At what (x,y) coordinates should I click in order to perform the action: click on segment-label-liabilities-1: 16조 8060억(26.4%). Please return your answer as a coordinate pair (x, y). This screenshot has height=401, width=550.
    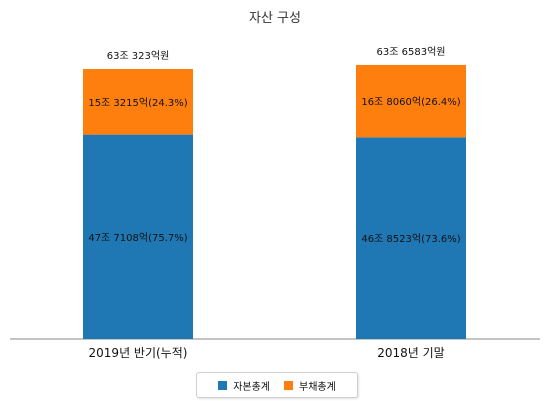
    Looking at the image, I should click on (410, 102).